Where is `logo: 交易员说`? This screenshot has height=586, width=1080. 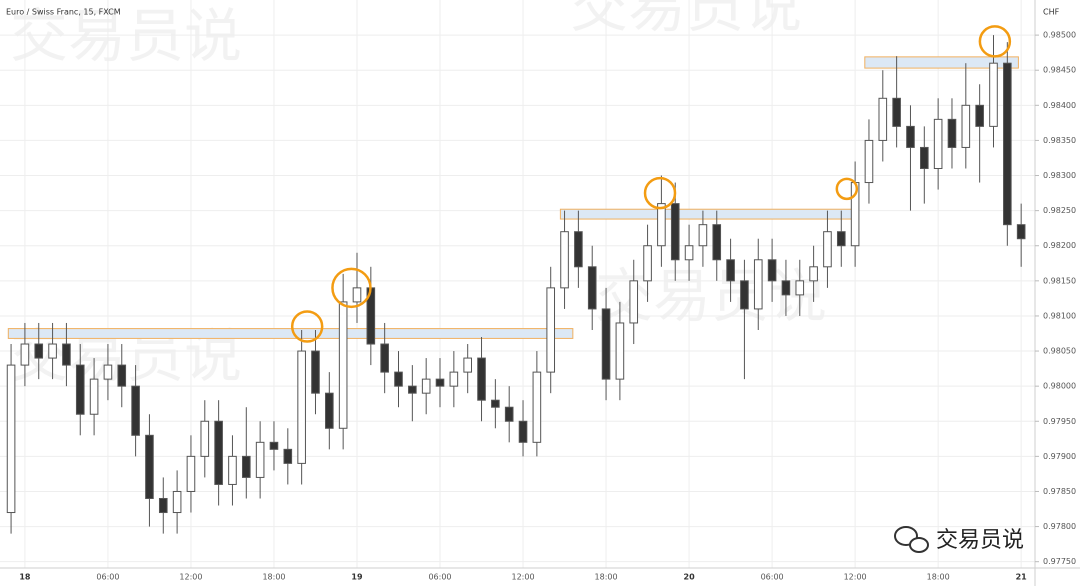 logo: 交易员说 is located at coordinates (959, 539).